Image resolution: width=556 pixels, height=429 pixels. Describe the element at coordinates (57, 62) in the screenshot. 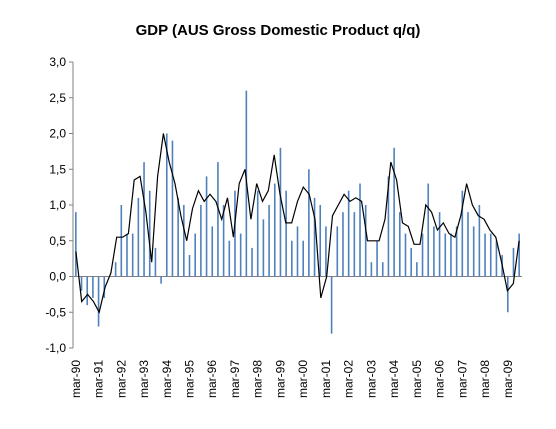

I see `y-tick-label: 3,0` at that location.